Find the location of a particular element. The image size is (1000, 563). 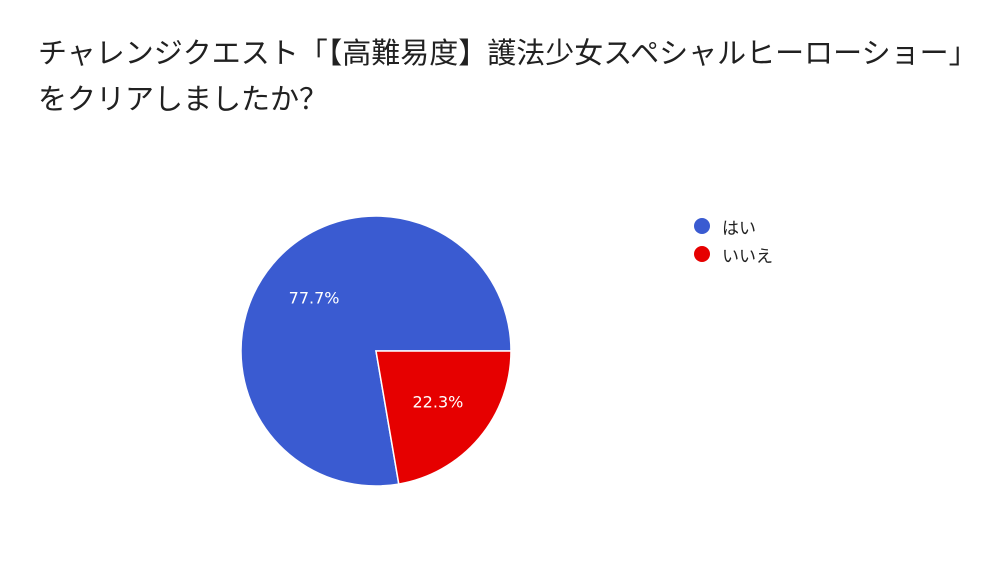

legend-item-yes: はい is located at coordinates (733, 226).